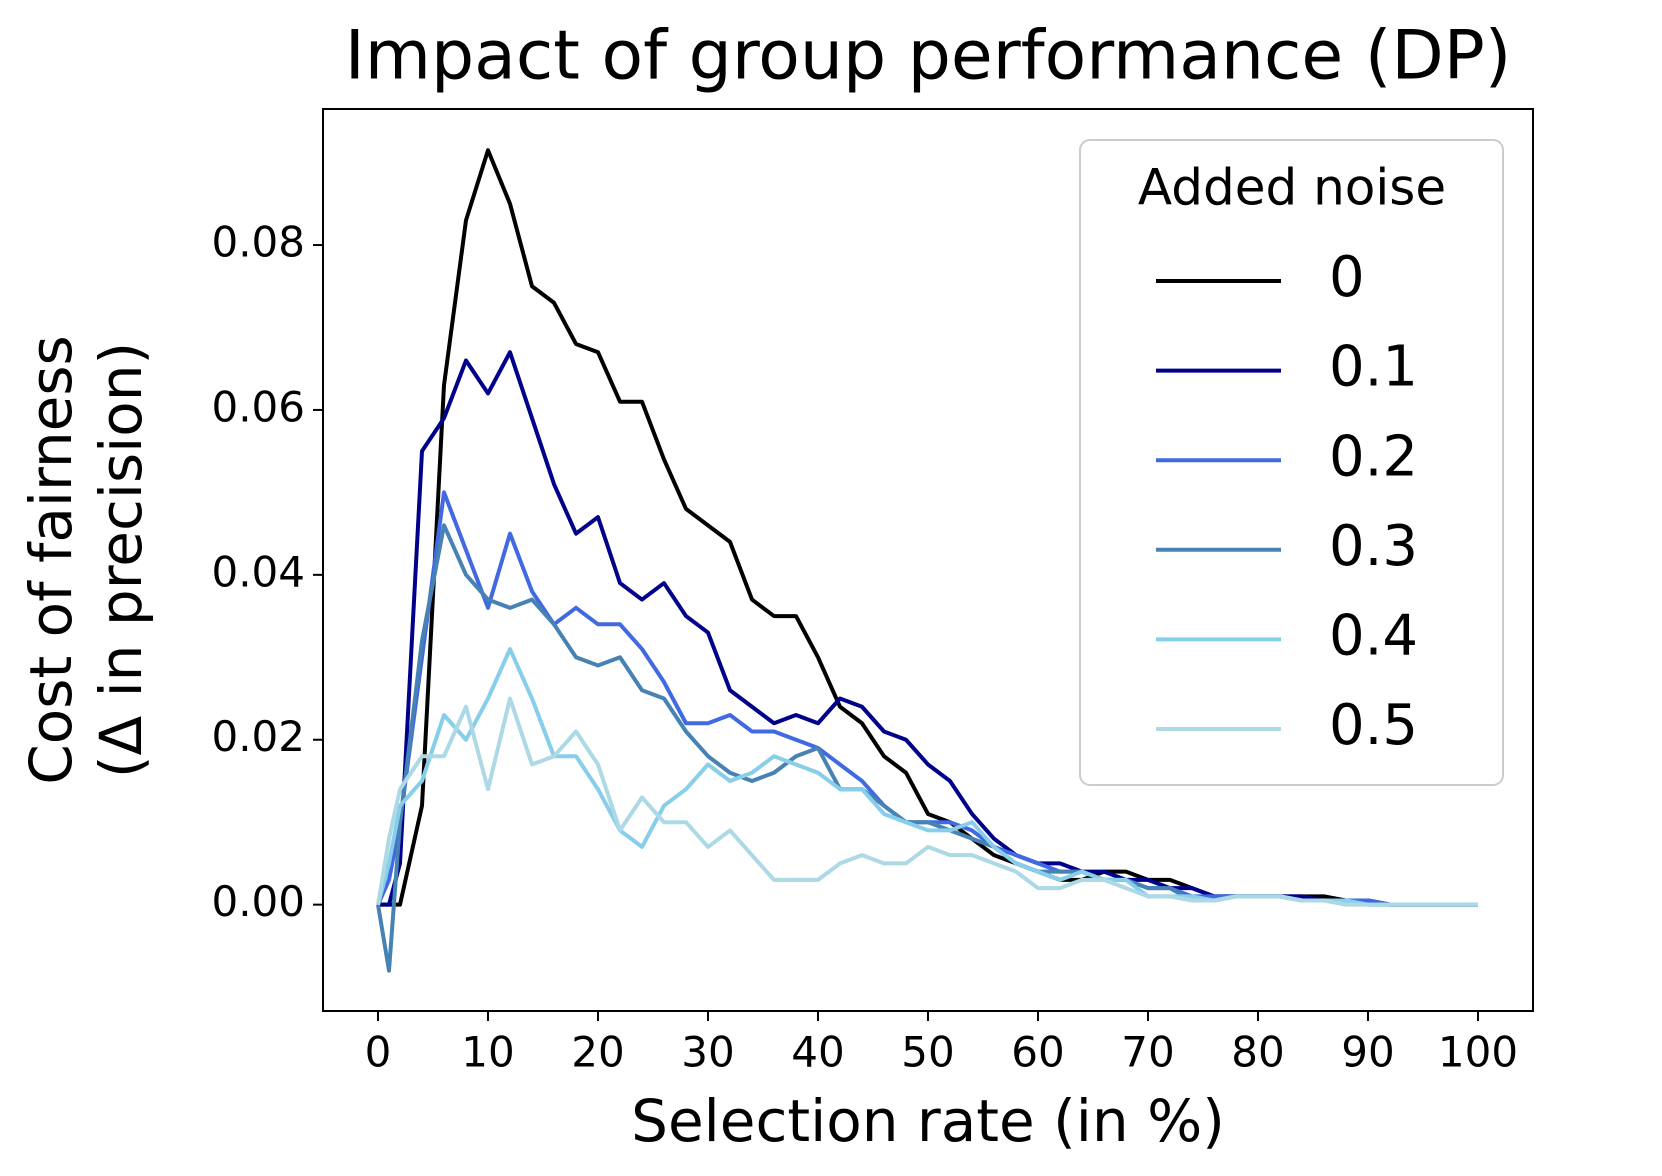  What do you see at coordinates (1373, 636) in the screenshot?
I see `legend-label: 0.4` at bounding box center [1373, 636].